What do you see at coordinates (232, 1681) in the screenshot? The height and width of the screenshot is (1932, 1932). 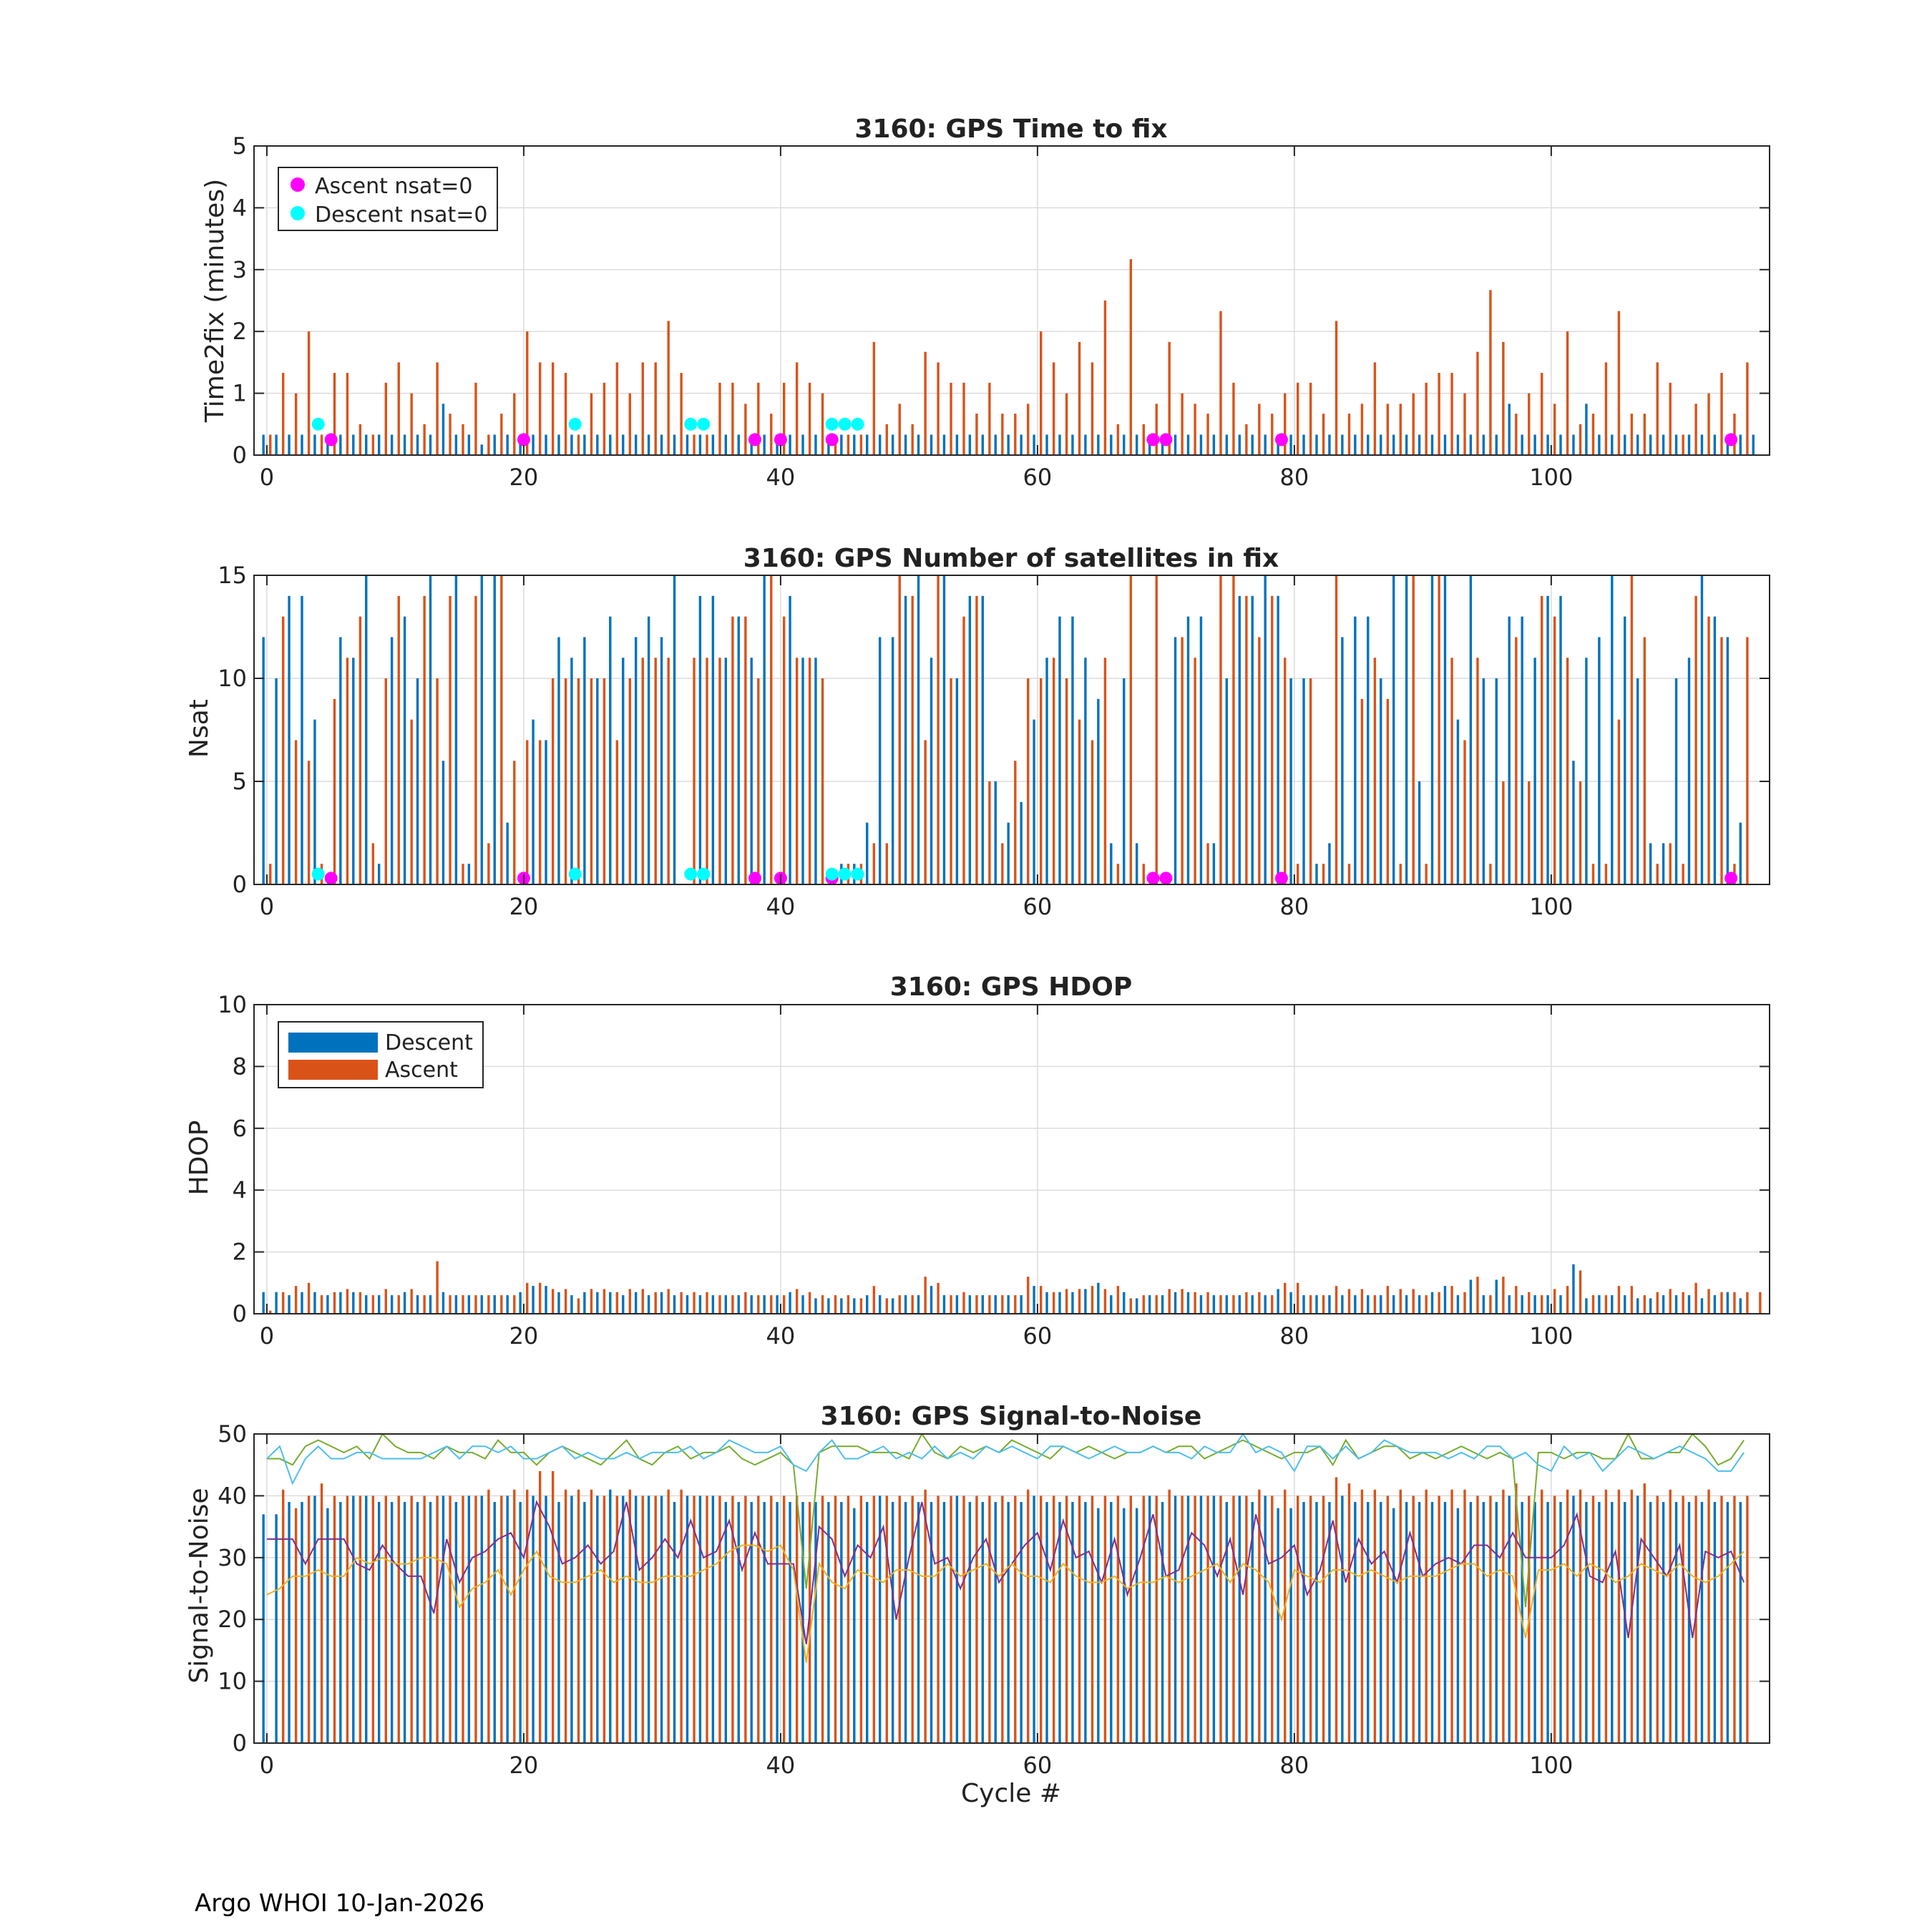 I see `y-tick-label: 10` at bounding box center [232, 1681].